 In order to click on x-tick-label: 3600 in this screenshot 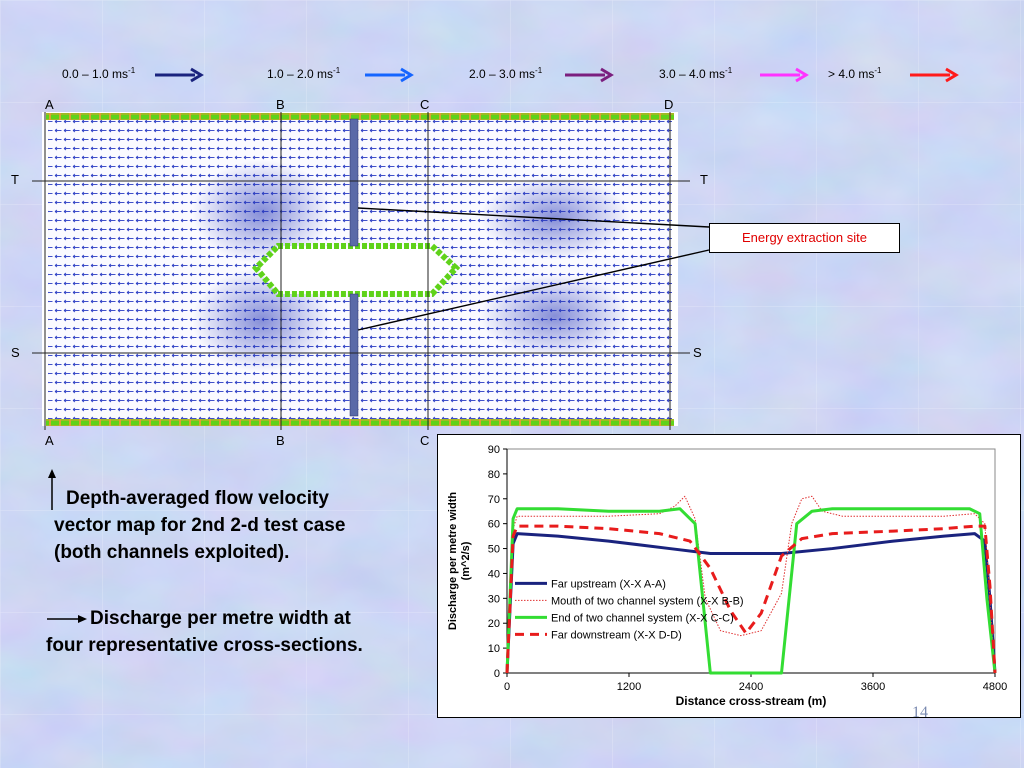, I will do `click(873, 687)`.